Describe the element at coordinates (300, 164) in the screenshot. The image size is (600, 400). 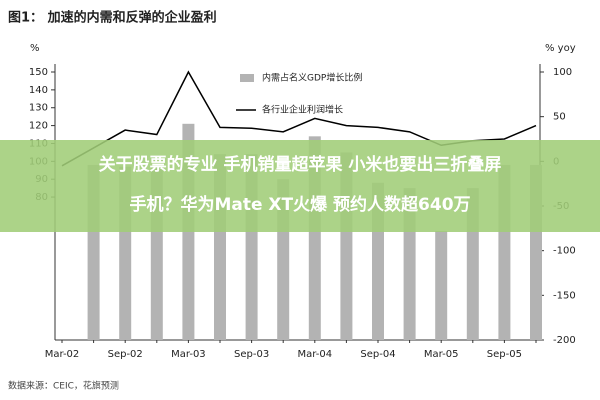
I see `banner-text: 关于股票的专业 手机销量超苹果 小米也要出三折叠屏` at that location.